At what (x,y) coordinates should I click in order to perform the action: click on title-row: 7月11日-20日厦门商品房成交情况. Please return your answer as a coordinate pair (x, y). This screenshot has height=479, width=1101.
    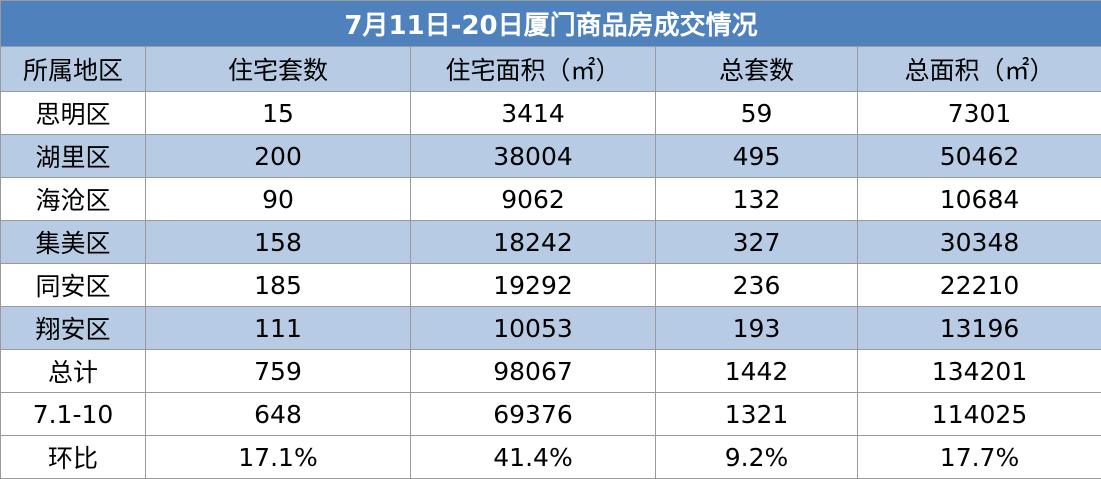
    Looking at the image, I should click on (550, 23).